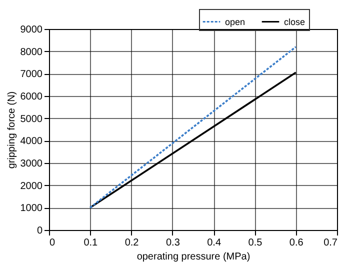  I want to click on legend-label: close, so click(295, 21).